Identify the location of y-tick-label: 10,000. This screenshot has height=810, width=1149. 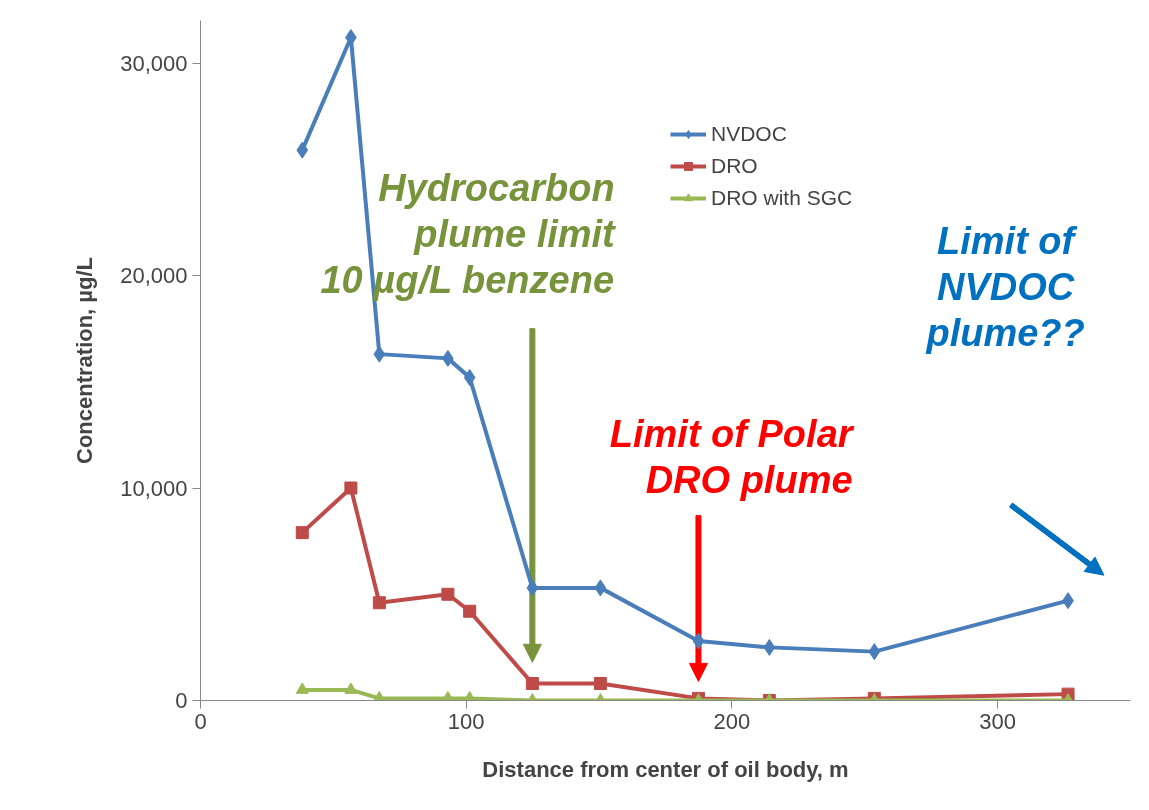
(154, 488).